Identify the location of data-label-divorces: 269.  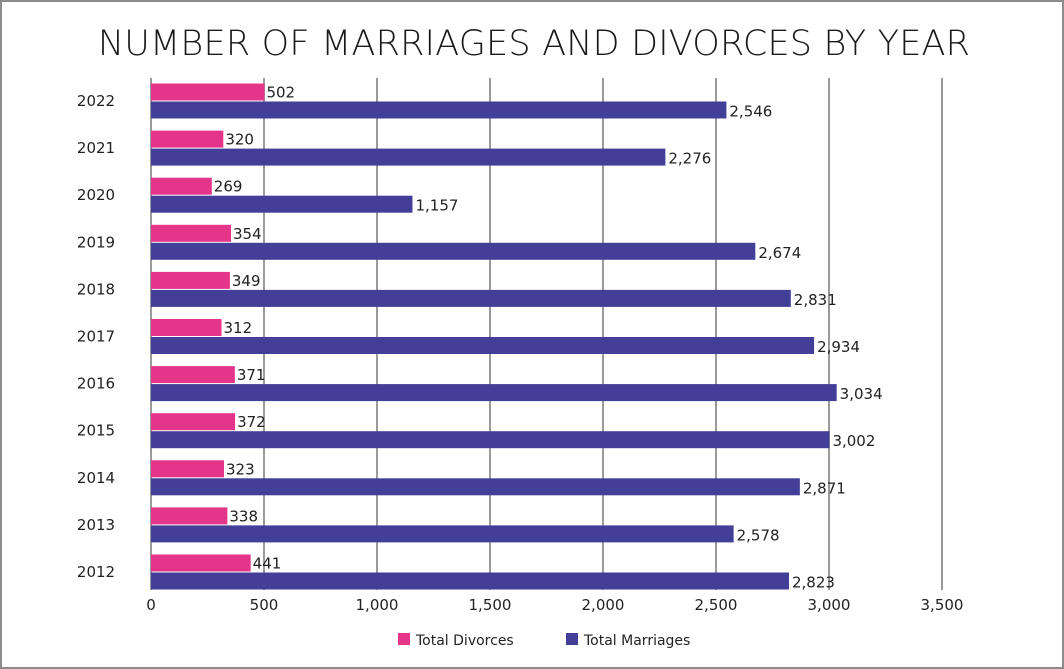
(228, 187).